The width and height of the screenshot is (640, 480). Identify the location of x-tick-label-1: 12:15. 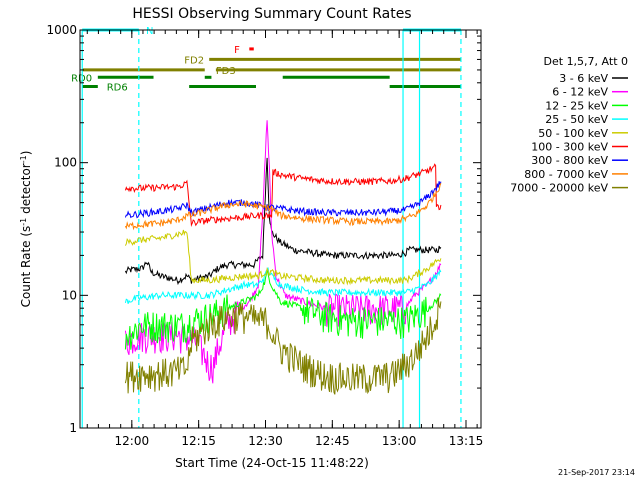
(198, 441).